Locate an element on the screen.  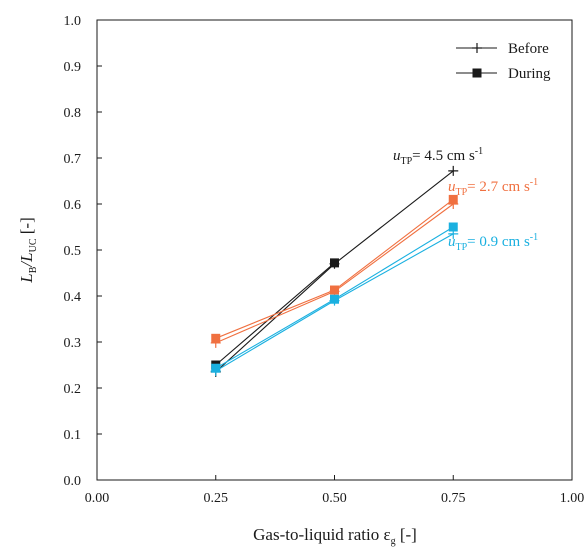
x-tick-label: 0.00 is located at coordinates (97, 498).